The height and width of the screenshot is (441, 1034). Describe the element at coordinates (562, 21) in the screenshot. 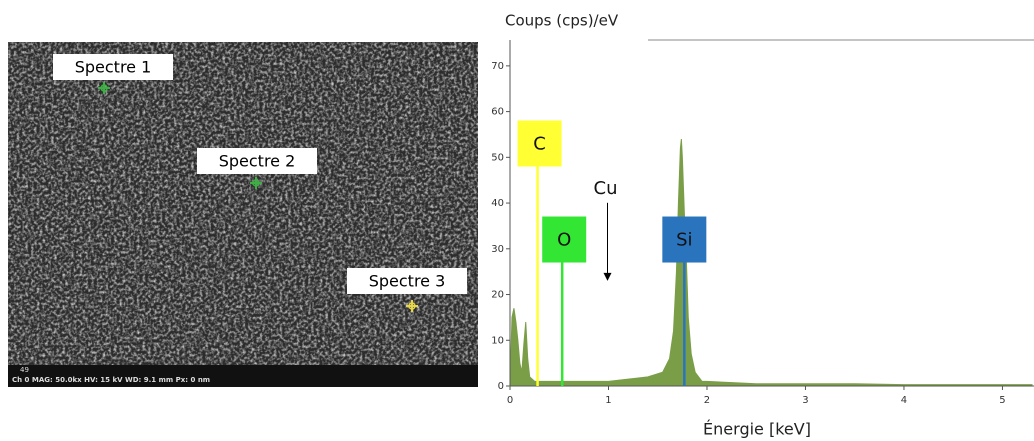

I see `y-axis-label: Coups (cps)/eV` at that location.